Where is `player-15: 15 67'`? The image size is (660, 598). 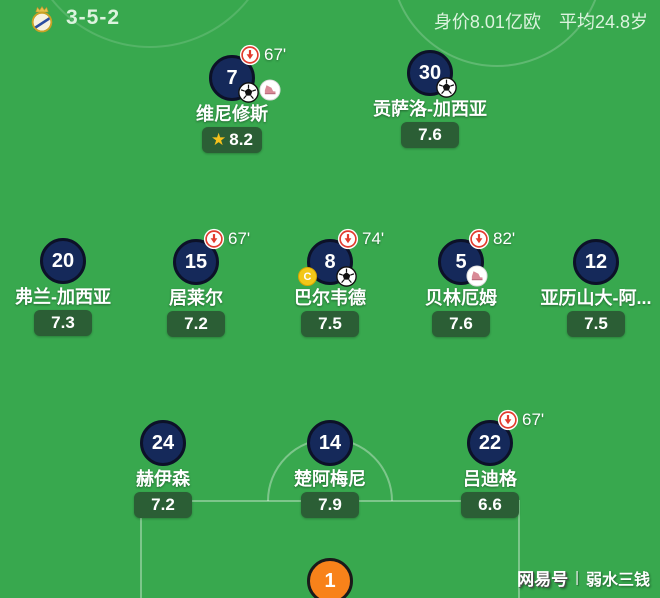
player-15: 15 67' is located at coordinates (196, 282).